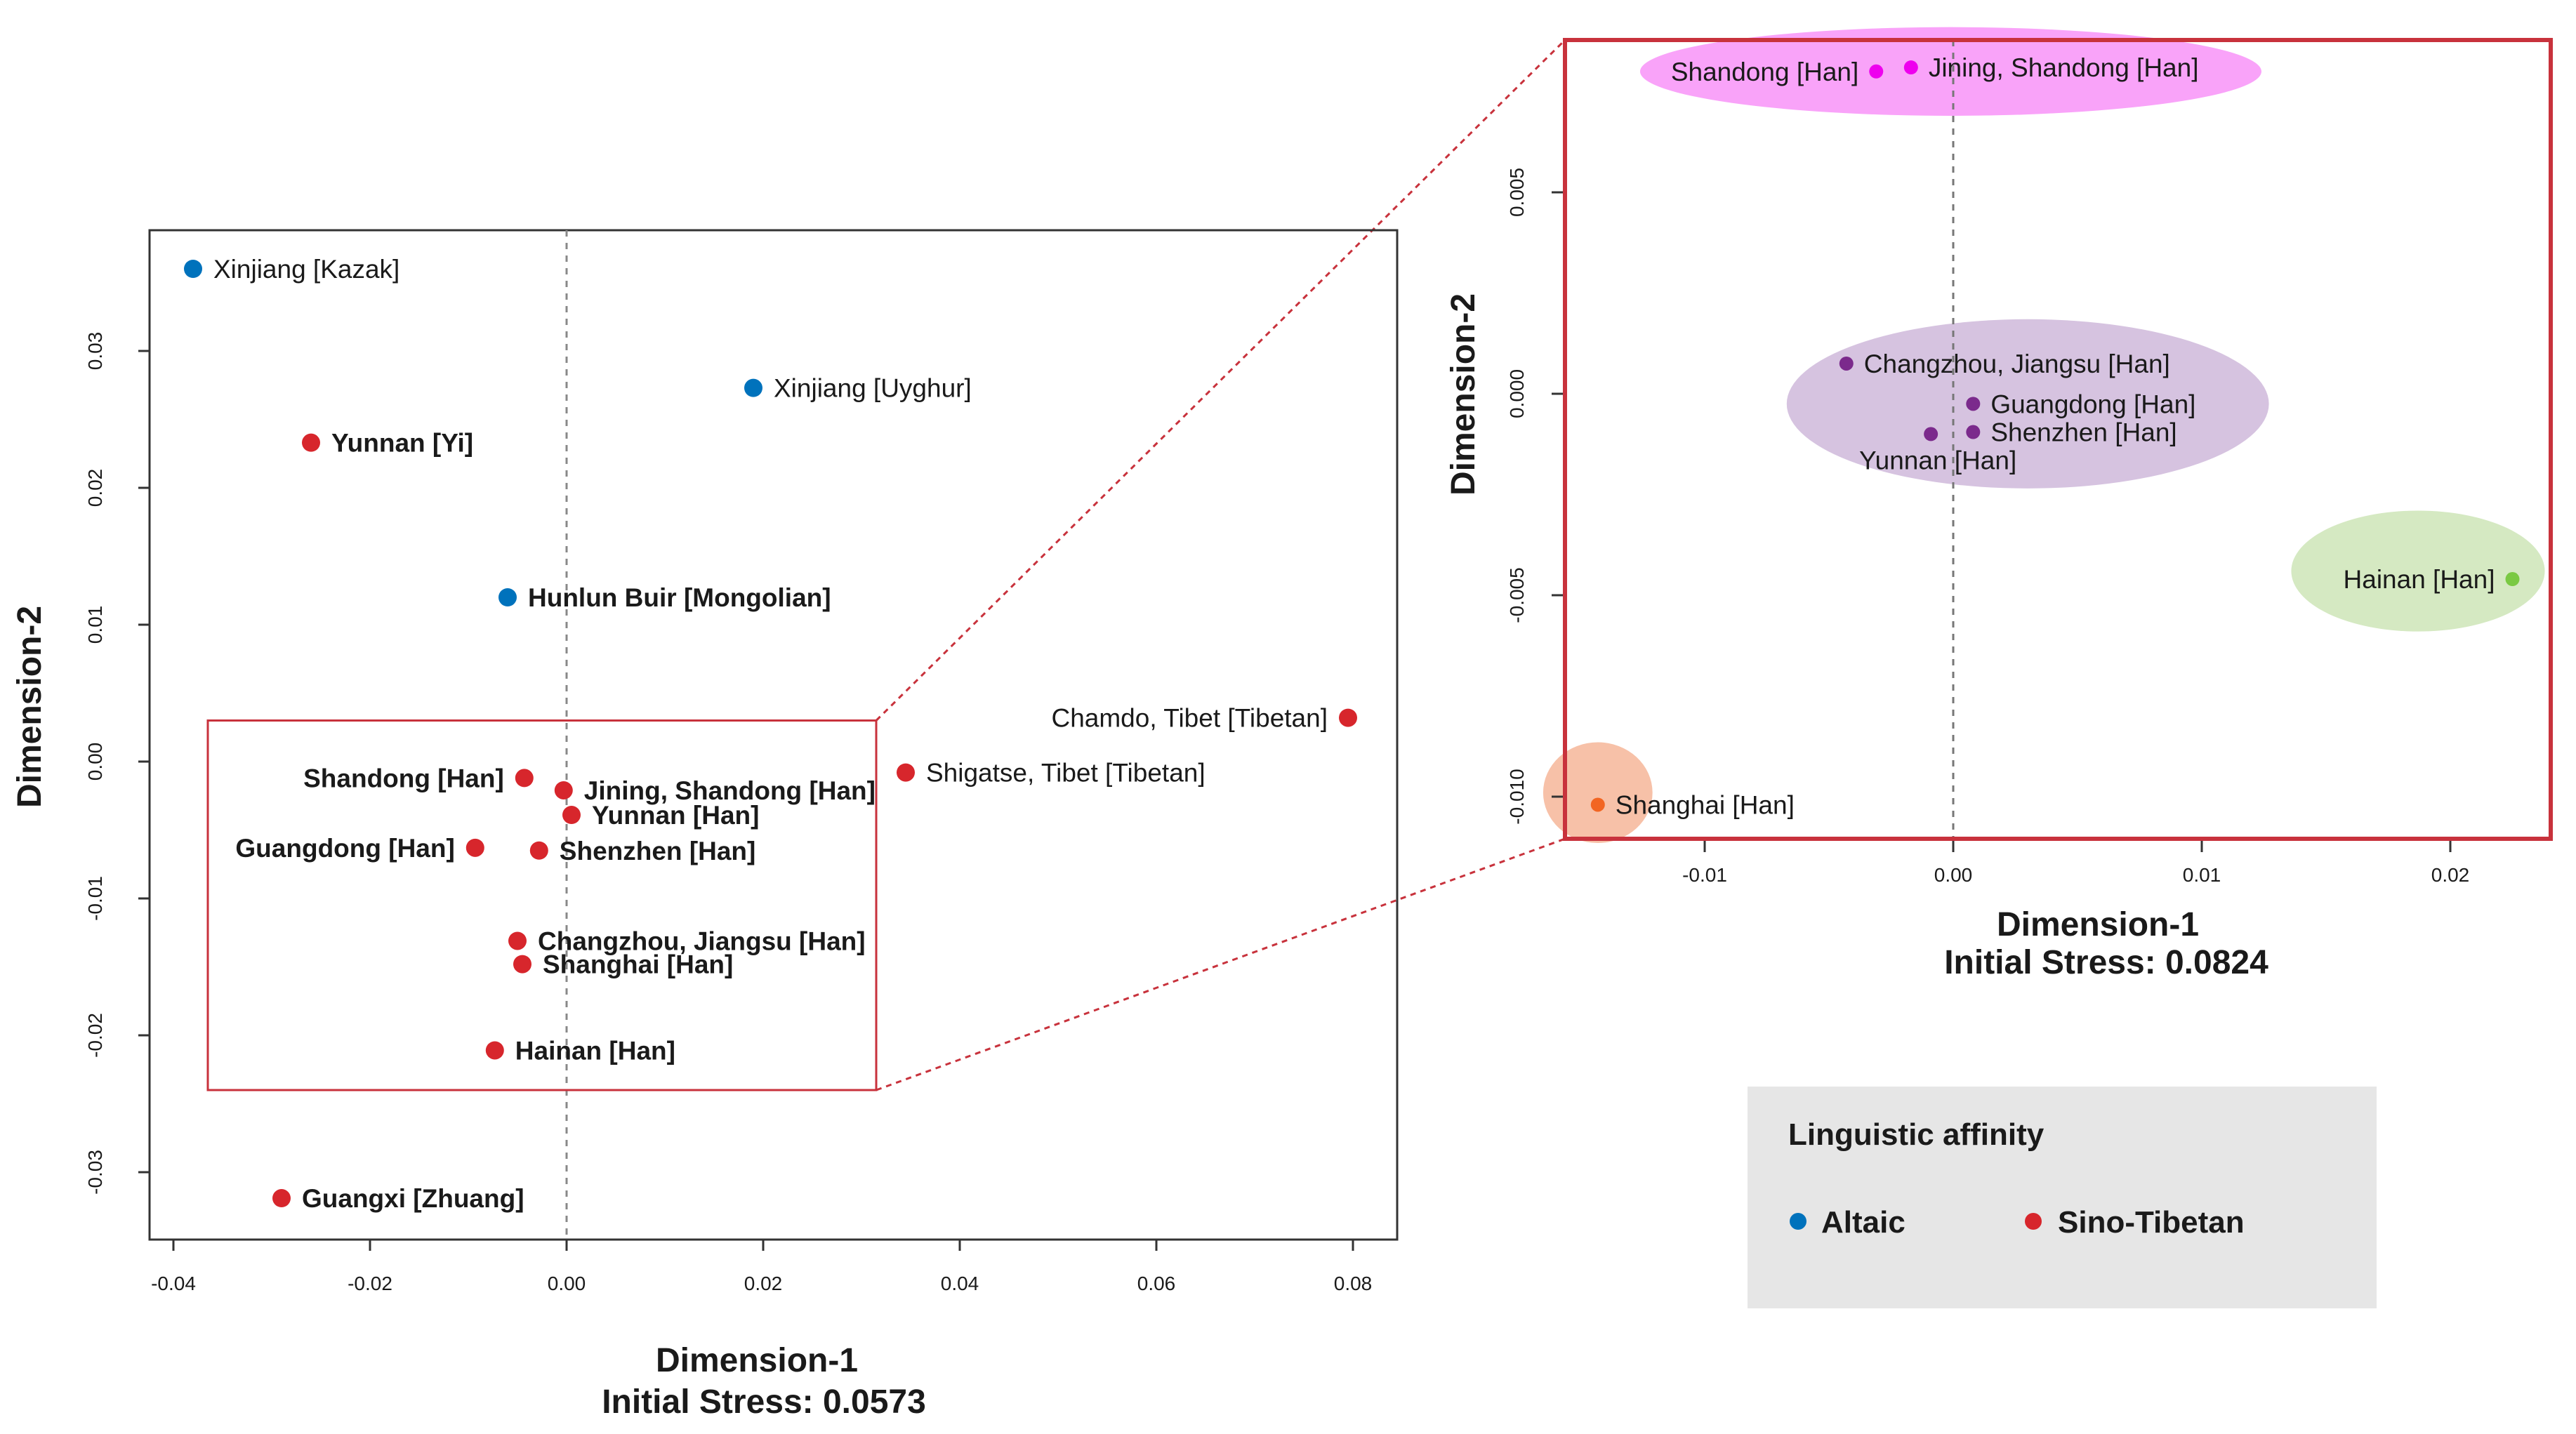 This screenshot has height=1434, width=2576. Describe the element at coordinates (30, 707) in the screenshot. I see `left-y-axis-title: Dimension-2` at that location.